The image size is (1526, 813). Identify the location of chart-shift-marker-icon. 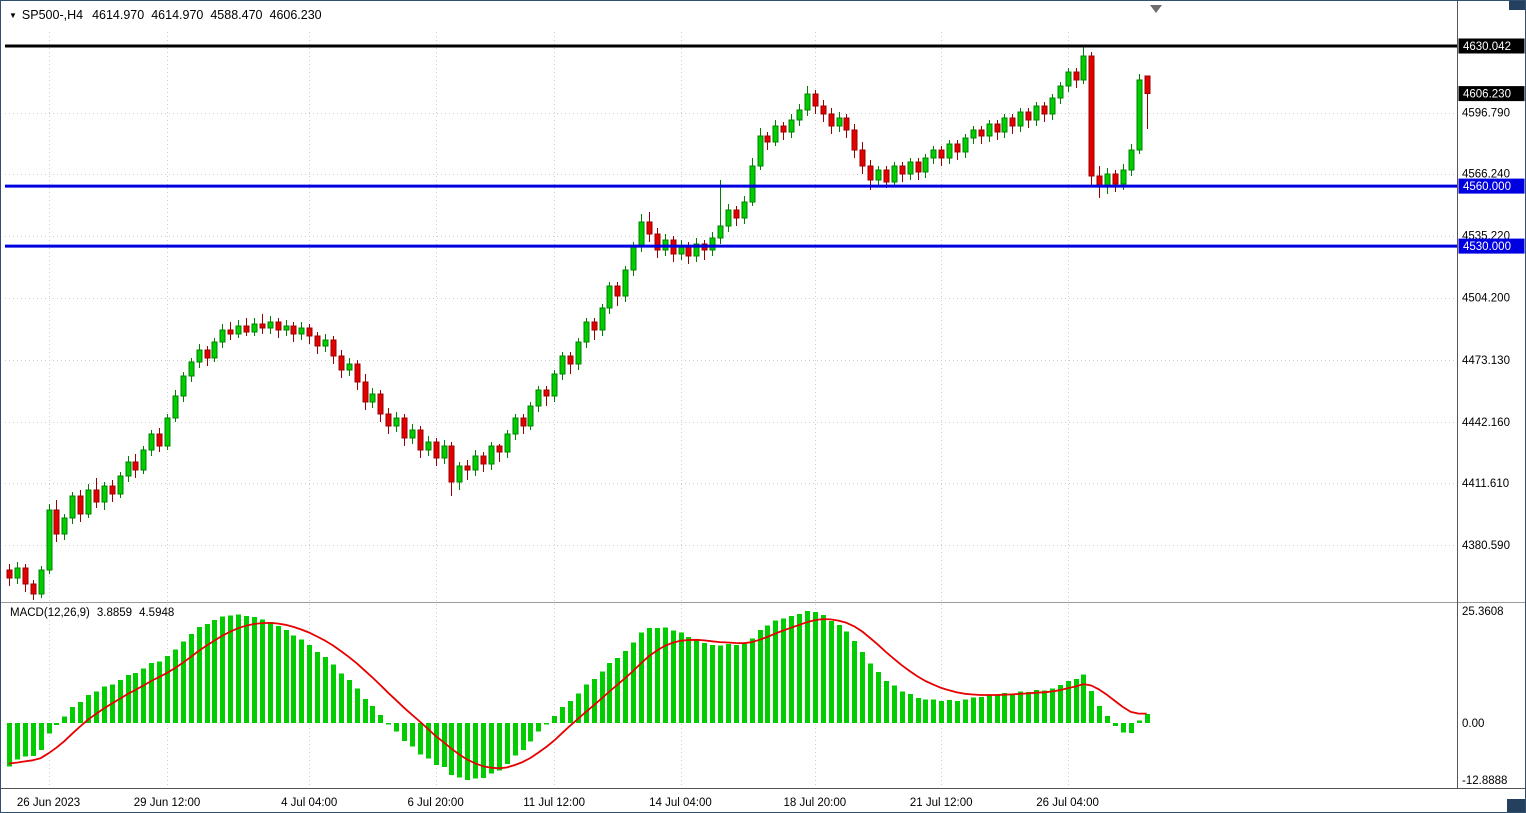
(1156, 9).